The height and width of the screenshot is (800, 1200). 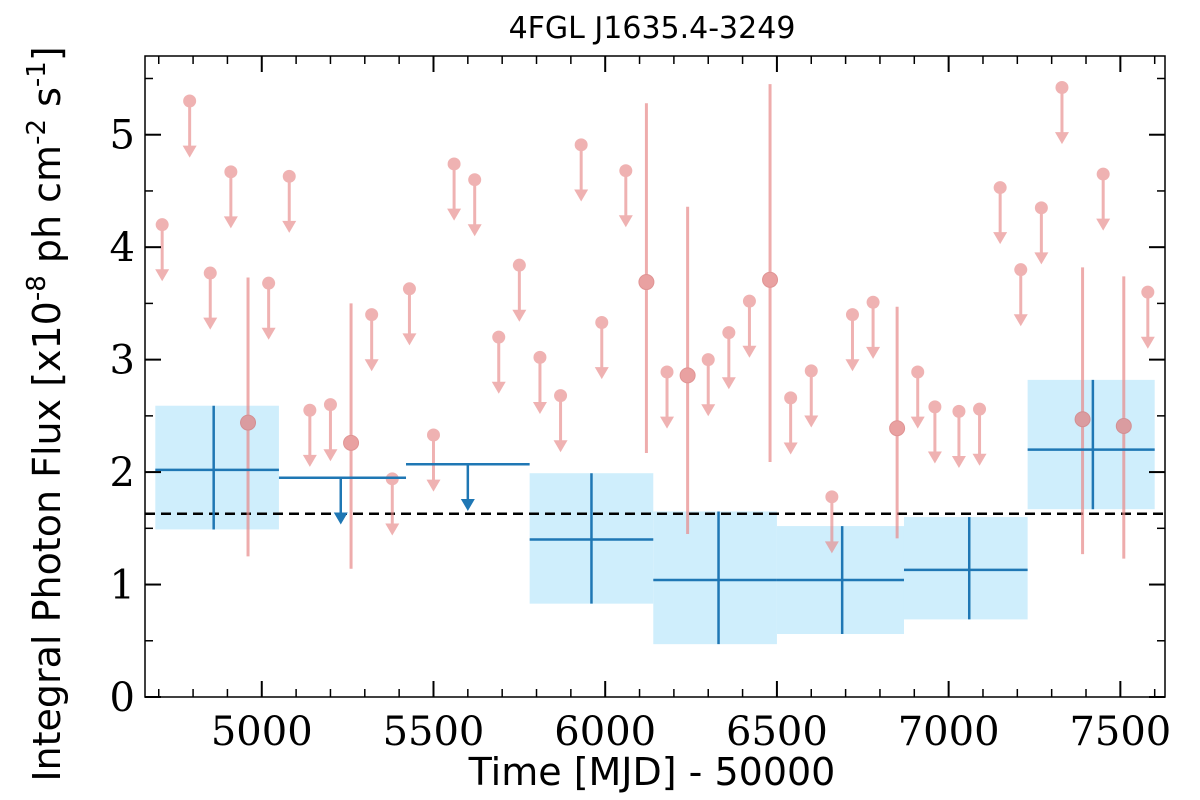 I want to click on y-tick-label-4: 4, so click(x=122, y=248).